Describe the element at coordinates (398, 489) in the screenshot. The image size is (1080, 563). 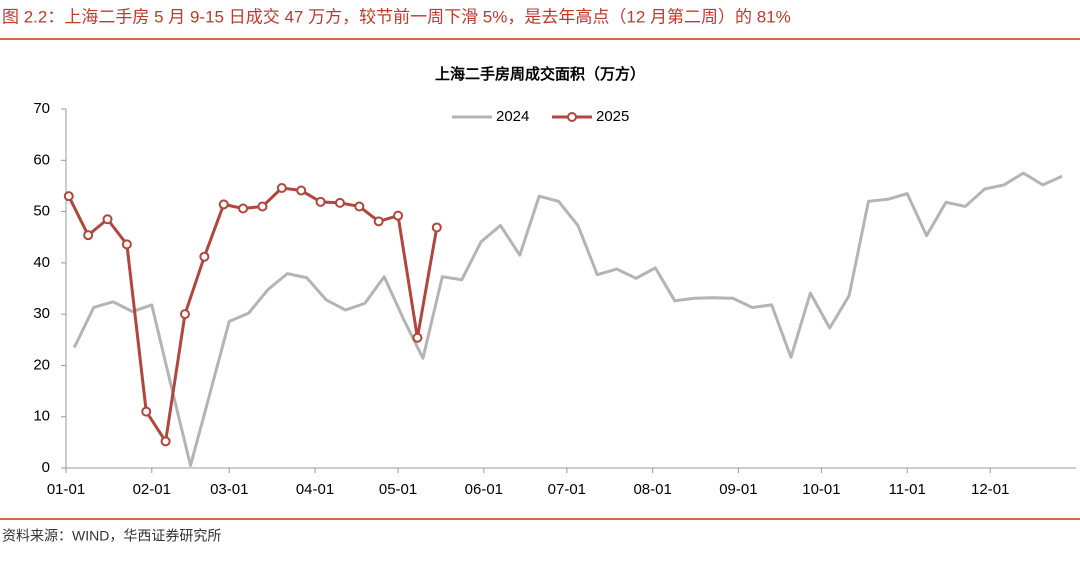
I see `x-tick-label: 05-01` at that location.